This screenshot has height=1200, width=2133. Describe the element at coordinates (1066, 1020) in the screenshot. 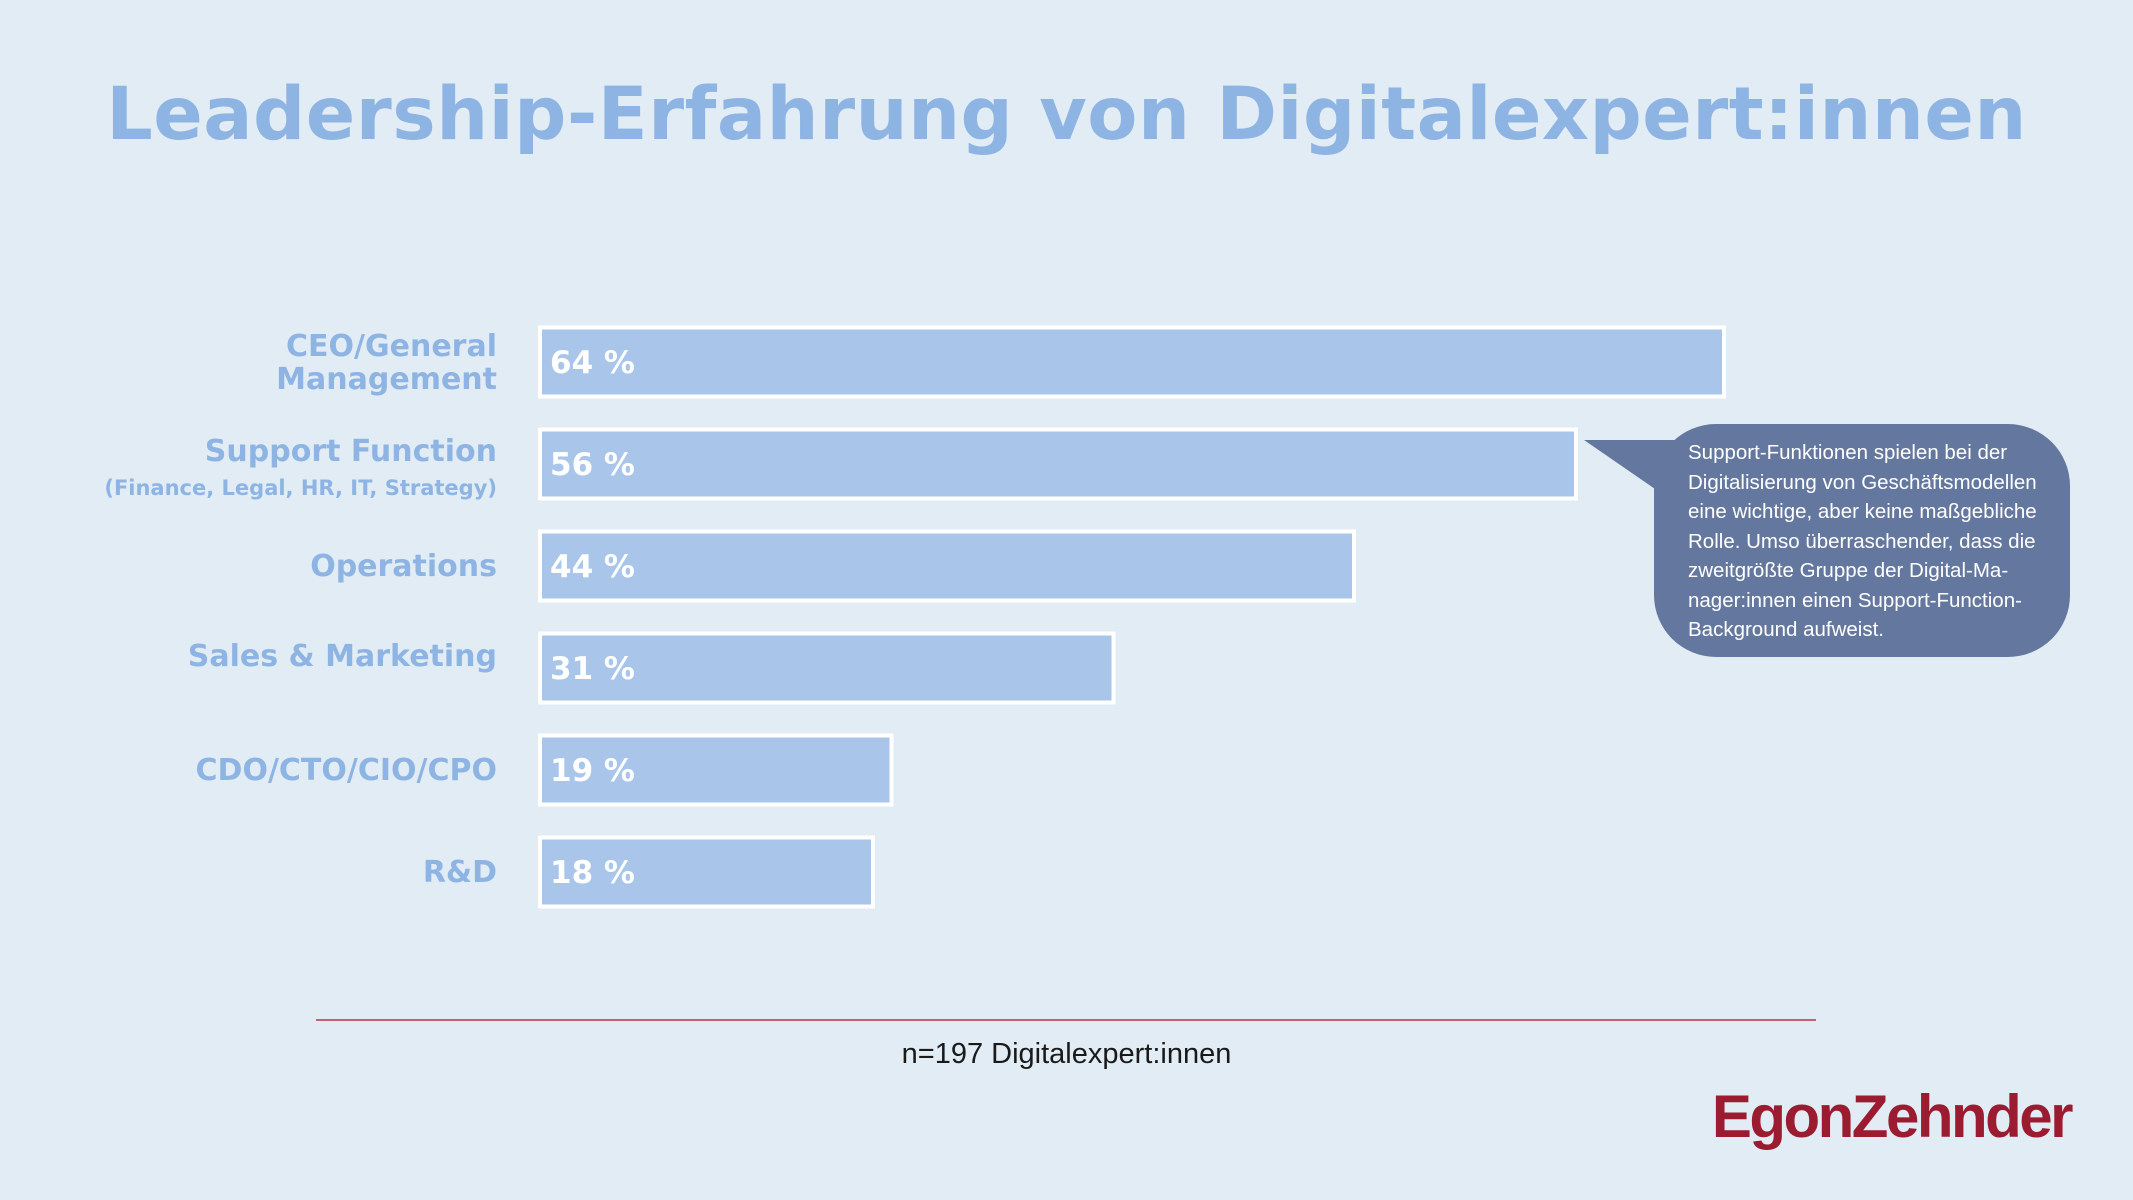

I see `footnote-divider` at that location.